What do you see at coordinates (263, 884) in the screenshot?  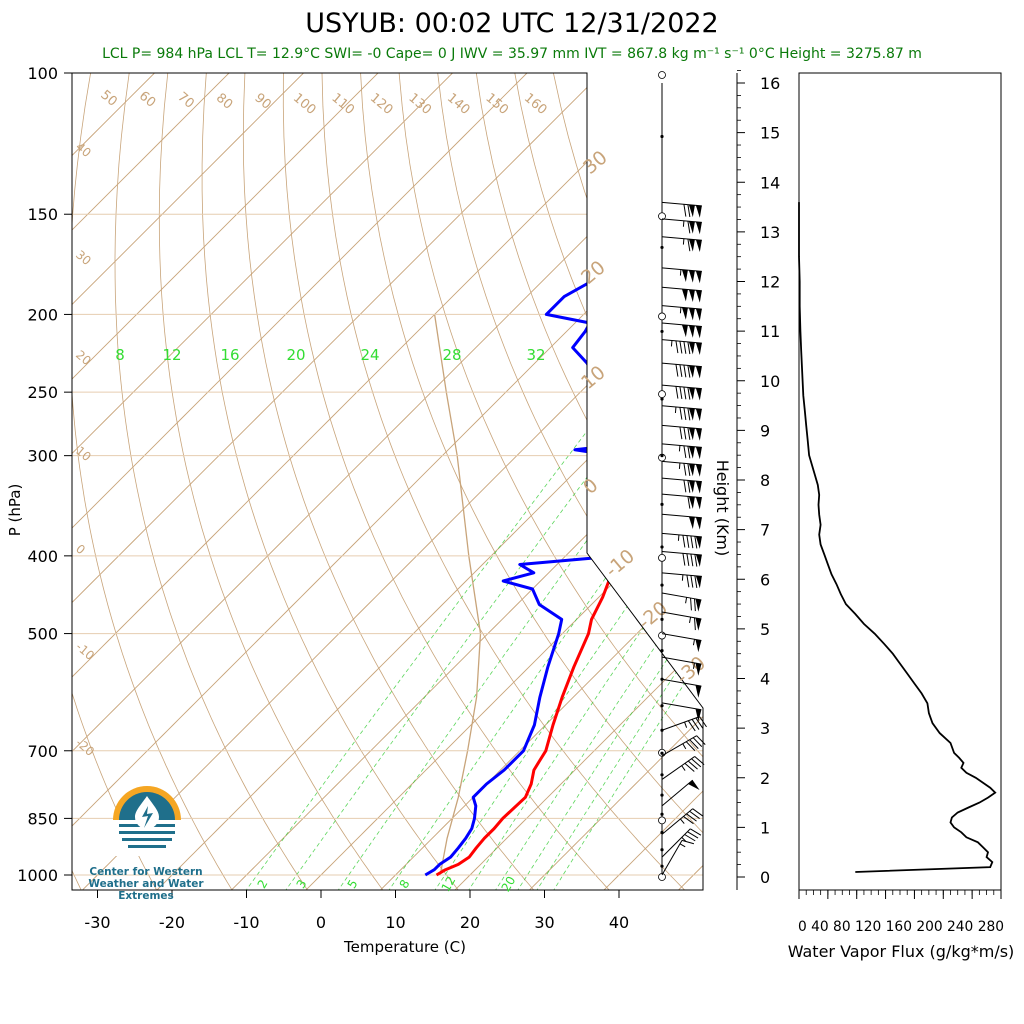 I see `mixing-ratio-label: 2` at bounding box center [263, 884].